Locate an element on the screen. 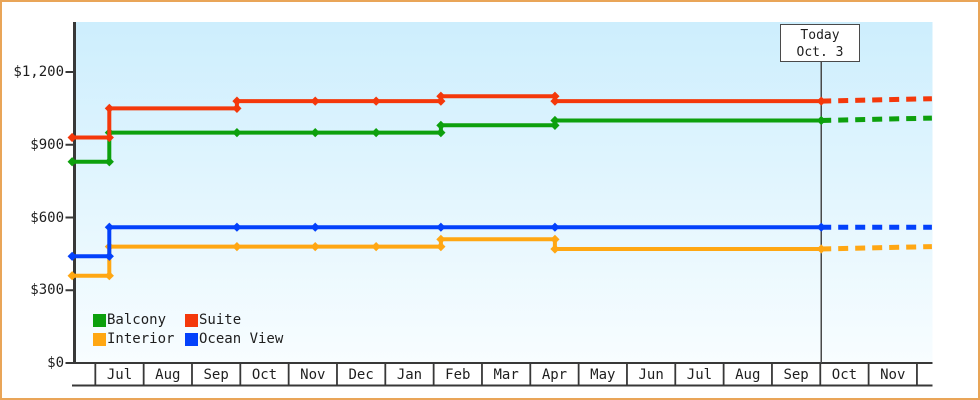 Image resolution: width=980 pixels, height=400 pixels. legend-item-balcony: Balcony is located at coordinates (139, 320).